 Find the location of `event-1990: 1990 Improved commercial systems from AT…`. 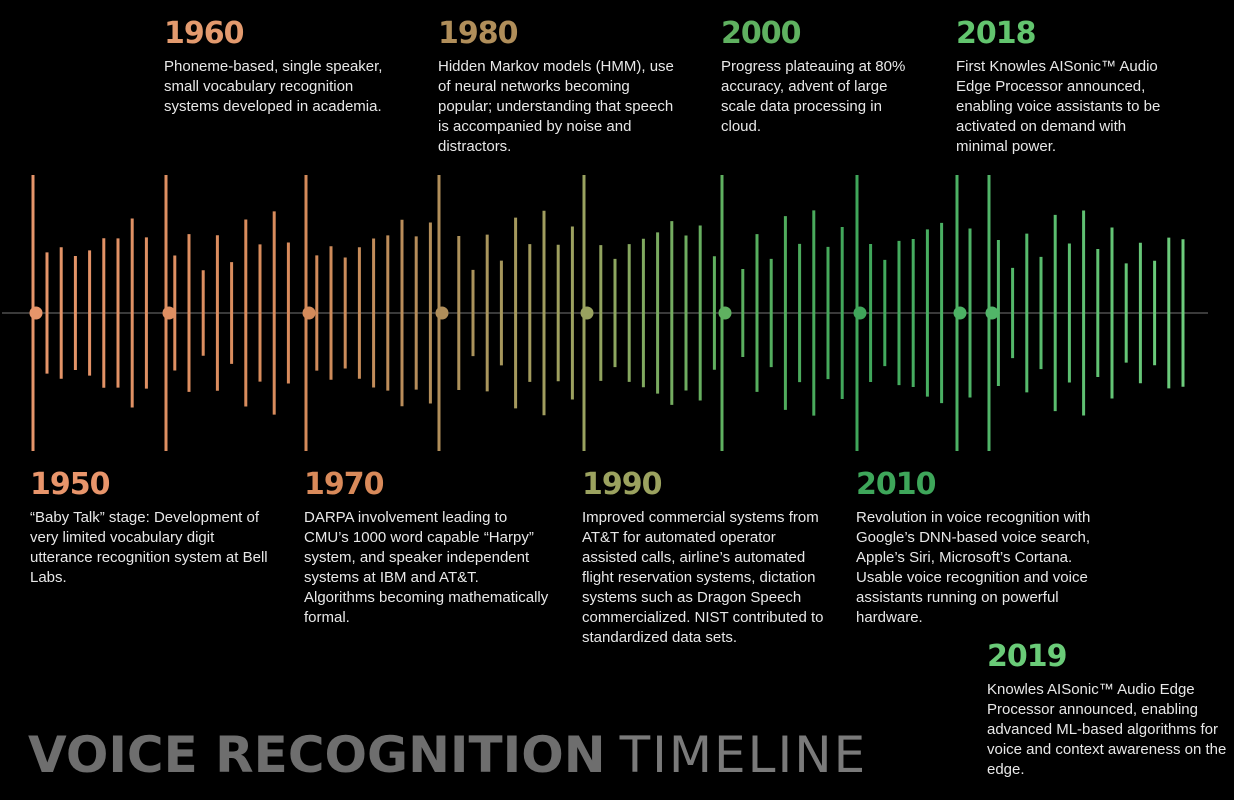

event-1990: 1990 Improved commercial systems from AT… is located at coordinates (722, 558).